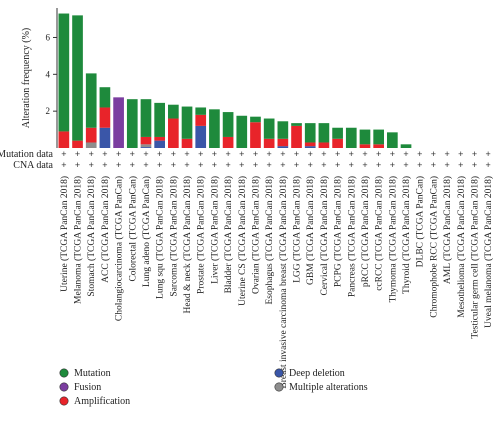 Image resolution: width=500 pixels, height=433 pixels. I want to click on category-label: Thyroid (TCGA PanCan 2018), so click(406, 235).